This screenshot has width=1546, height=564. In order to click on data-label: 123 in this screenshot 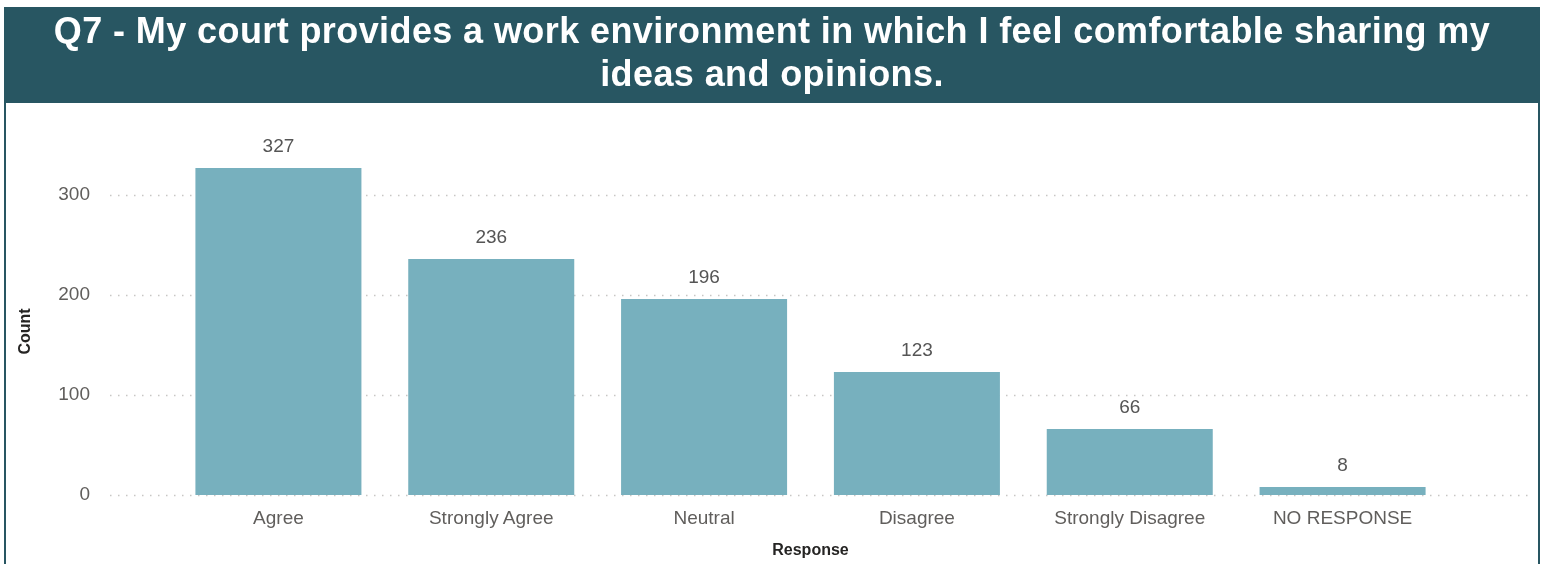, I will do `click(917, 349)`.